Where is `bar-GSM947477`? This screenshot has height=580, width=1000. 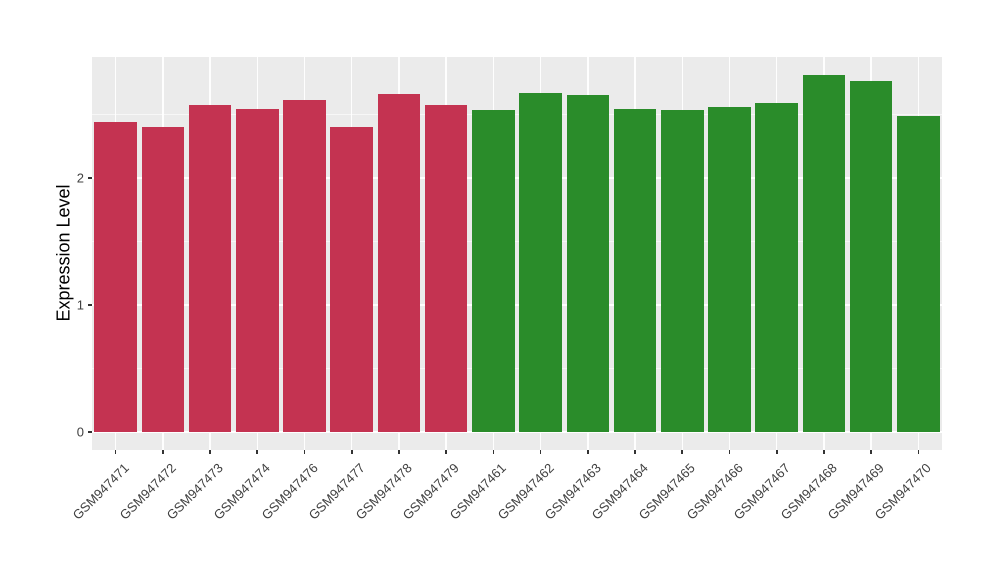 bar-GSM947477 is located at coordinates (351, 279).